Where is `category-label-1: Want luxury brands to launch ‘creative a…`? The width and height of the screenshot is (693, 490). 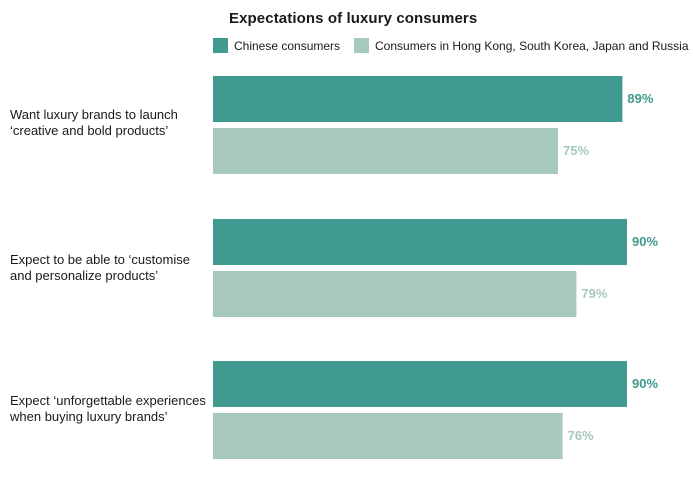 category-label-1: Want luxury brands to launch ‘creative a… is located at coordinates (110, 123).